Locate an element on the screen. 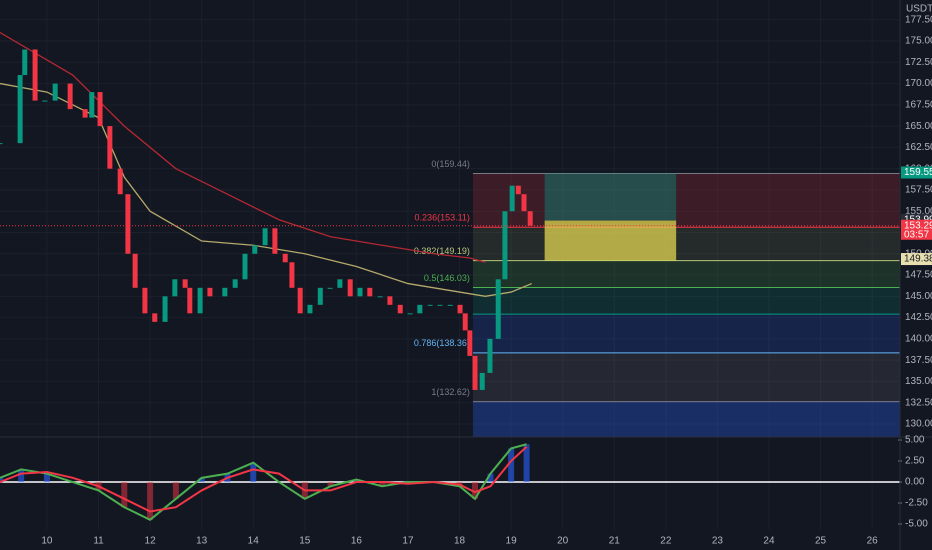  x-tick-label: 24 is located at coordinates (769, 541).